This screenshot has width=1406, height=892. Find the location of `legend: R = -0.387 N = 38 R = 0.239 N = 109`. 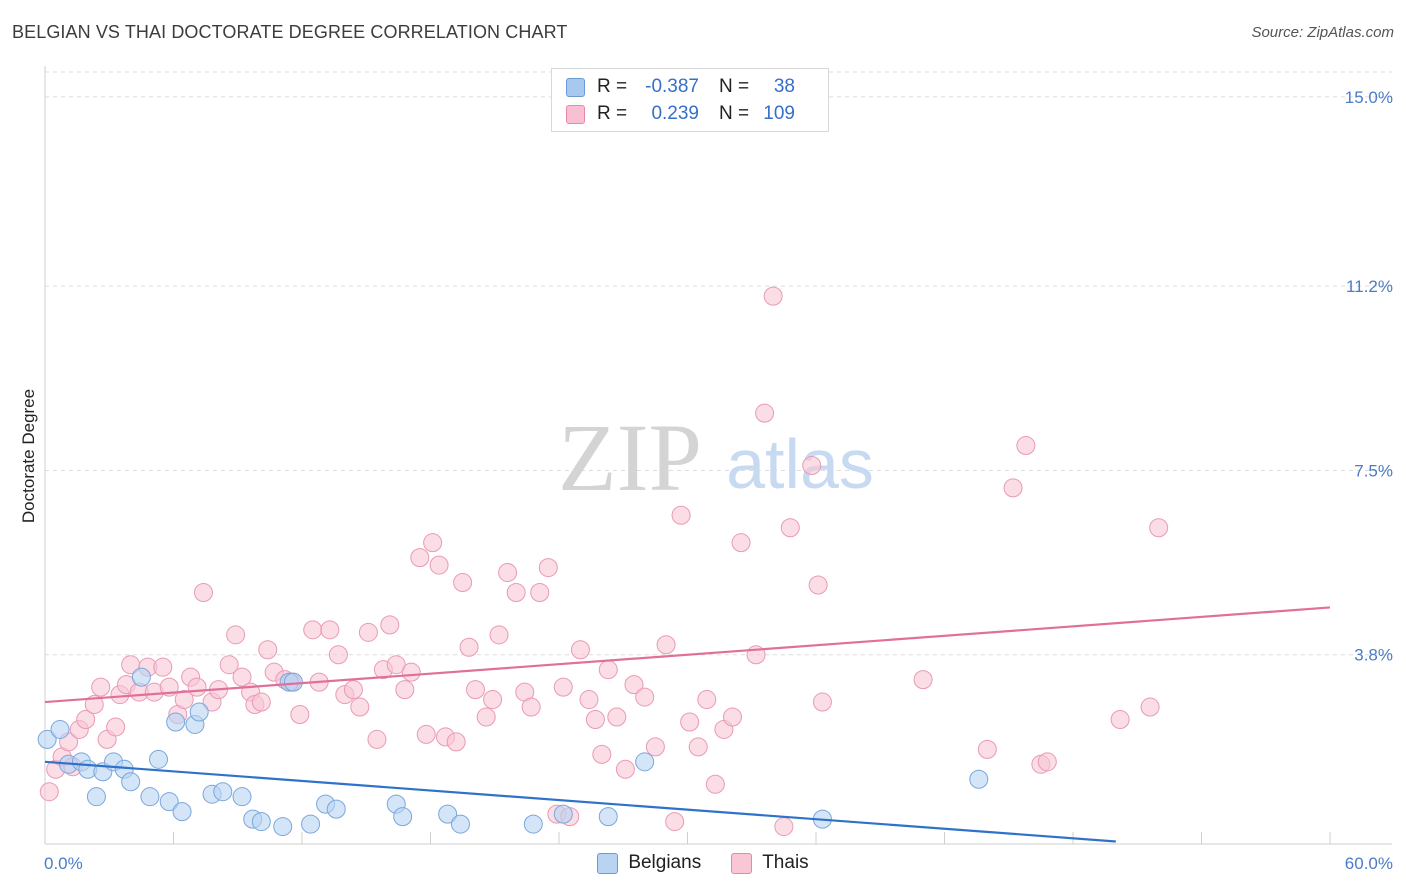

legend: R = -0.387 N = 38 R = 0.239 N = 109 is located at coordinates (690, 100).